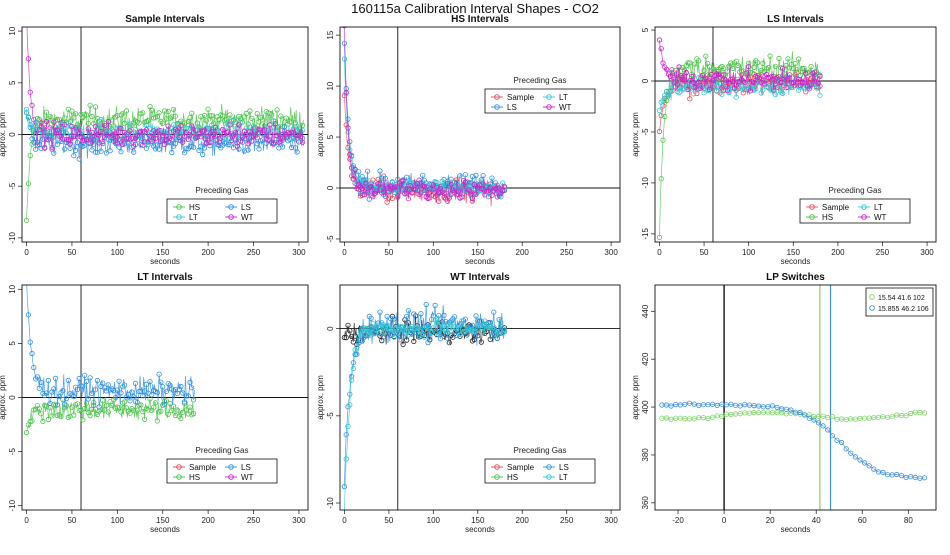 The height and width of the screenshot is (555, 950). Describe the element at coordinates (512, 107) in the screenshot. I see `legend-label: LS` at that location.